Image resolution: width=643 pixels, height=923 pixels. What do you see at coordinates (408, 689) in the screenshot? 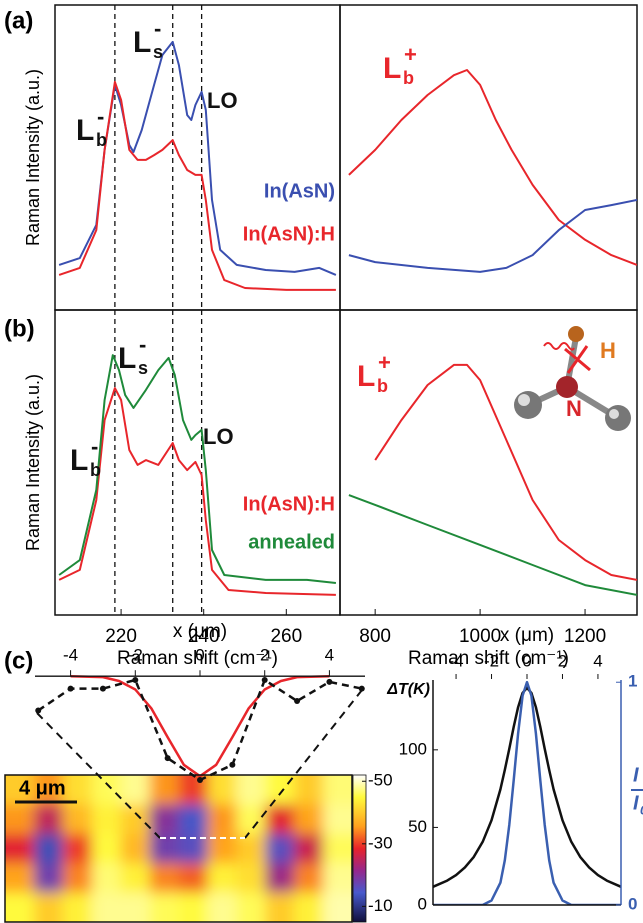
I see `y-axis-label: ΔT(K)` at bounding box center [408, 689].